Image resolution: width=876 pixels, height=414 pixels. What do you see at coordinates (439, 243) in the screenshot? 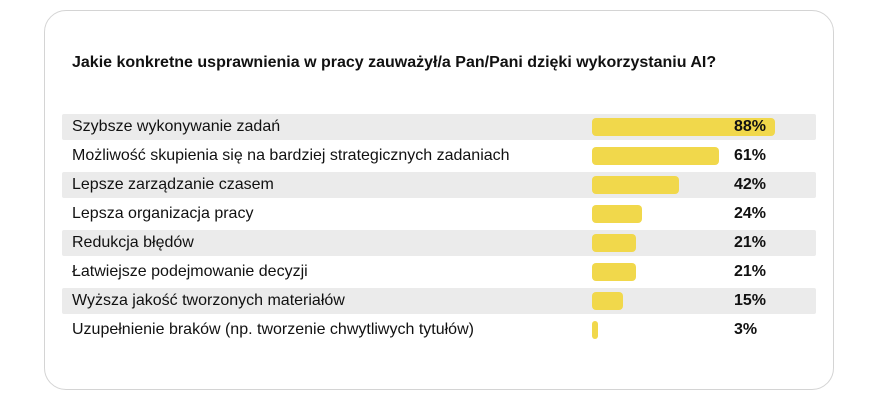
I see `chart-row: Redukcja błędów 21%` at bounding box center [439, 243].